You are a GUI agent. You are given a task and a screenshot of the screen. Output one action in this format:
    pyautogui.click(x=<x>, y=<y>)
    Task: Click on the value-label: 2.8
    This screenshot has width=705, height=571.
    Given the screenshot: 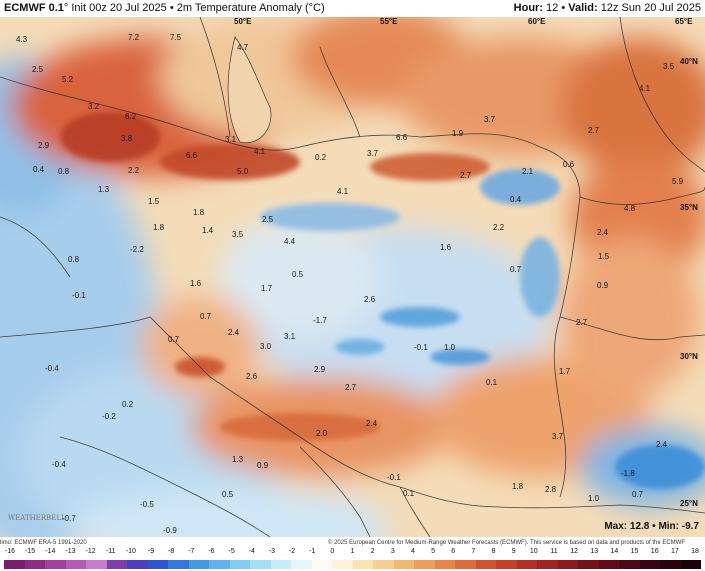 What is the action you would take?
    pyautogui.click(x=551, y=489)
    